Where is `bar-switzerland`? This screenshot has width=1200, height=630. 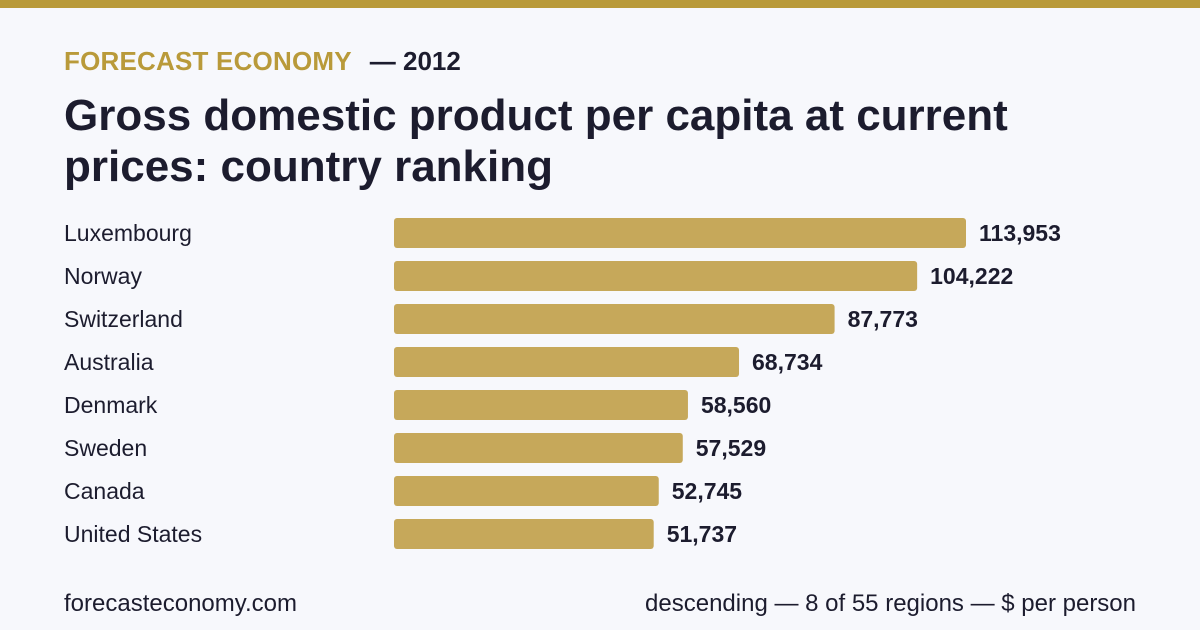 bar-switzerland is located at coordinates (614, 319).